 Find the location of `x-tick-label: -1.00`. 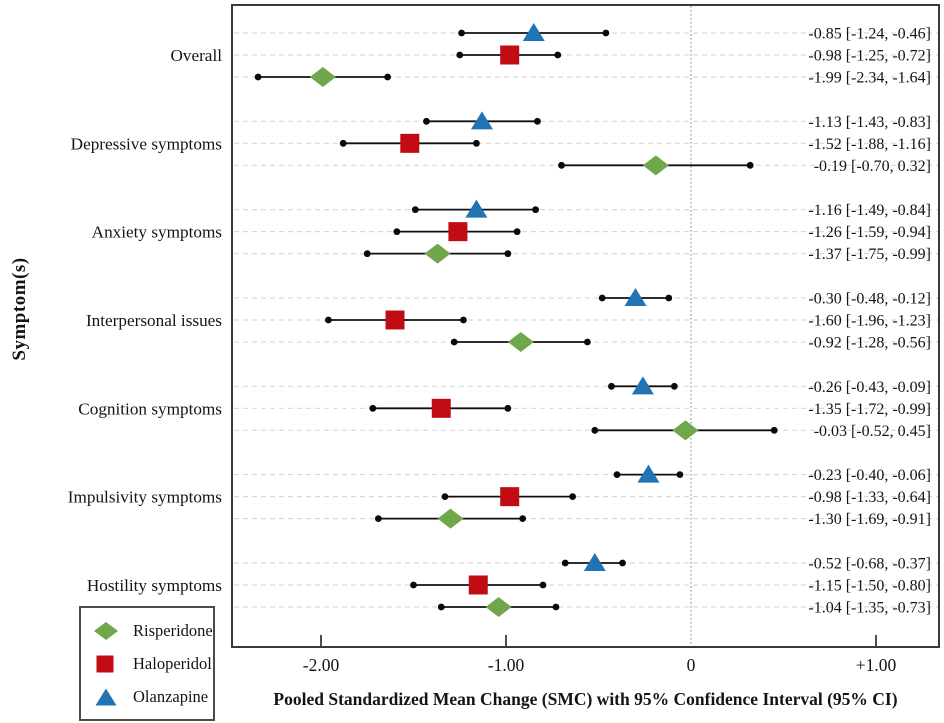

x-tick-label: -1.00 is located at coordinates (506, 665).